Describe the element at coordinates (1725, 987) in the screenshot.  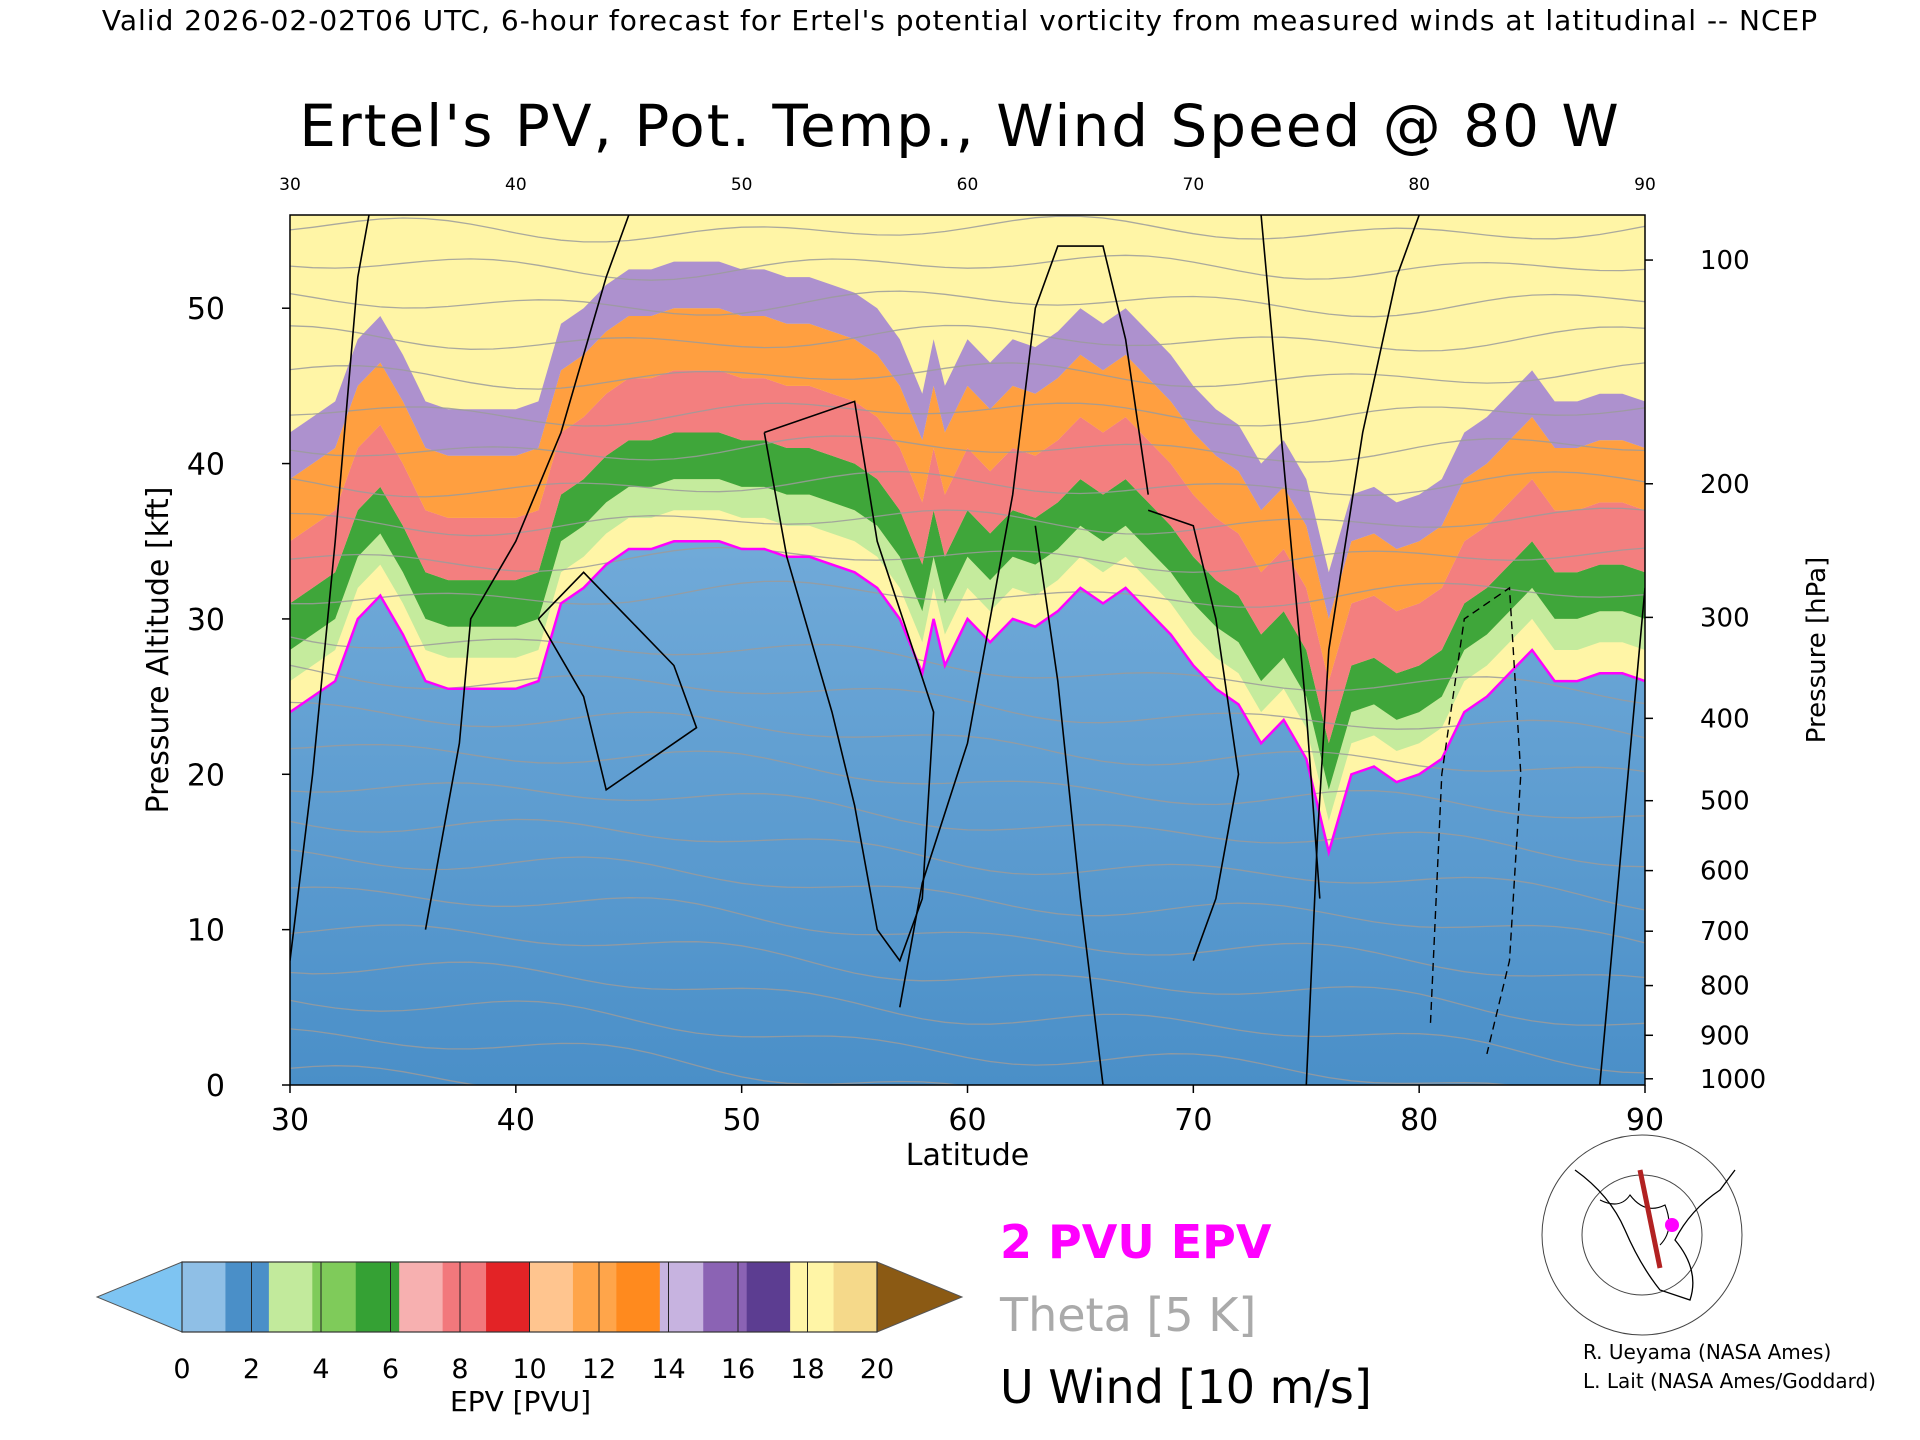
I see `pressure-tick-label: 800` at that location.